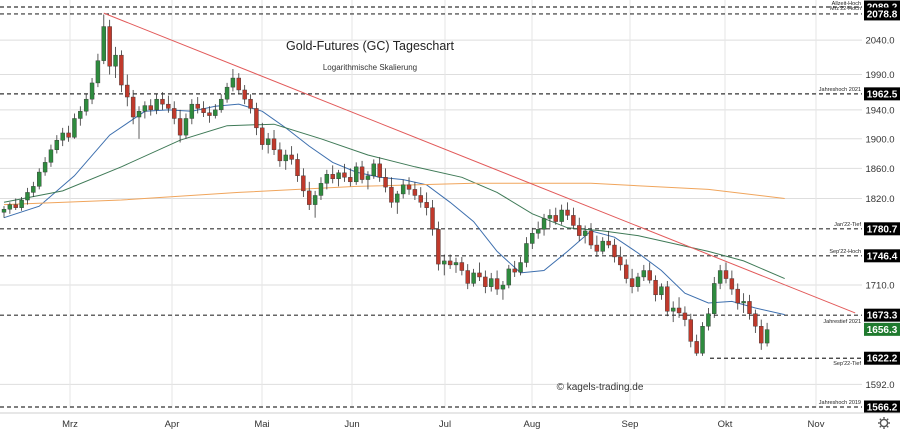 Image resolution: width=900 pixels, height=432 pixels. What do you see at coordinates (816, 424) in the screenshot?
I see `x-tick-label: Nov` at bounding box center [816, 424].